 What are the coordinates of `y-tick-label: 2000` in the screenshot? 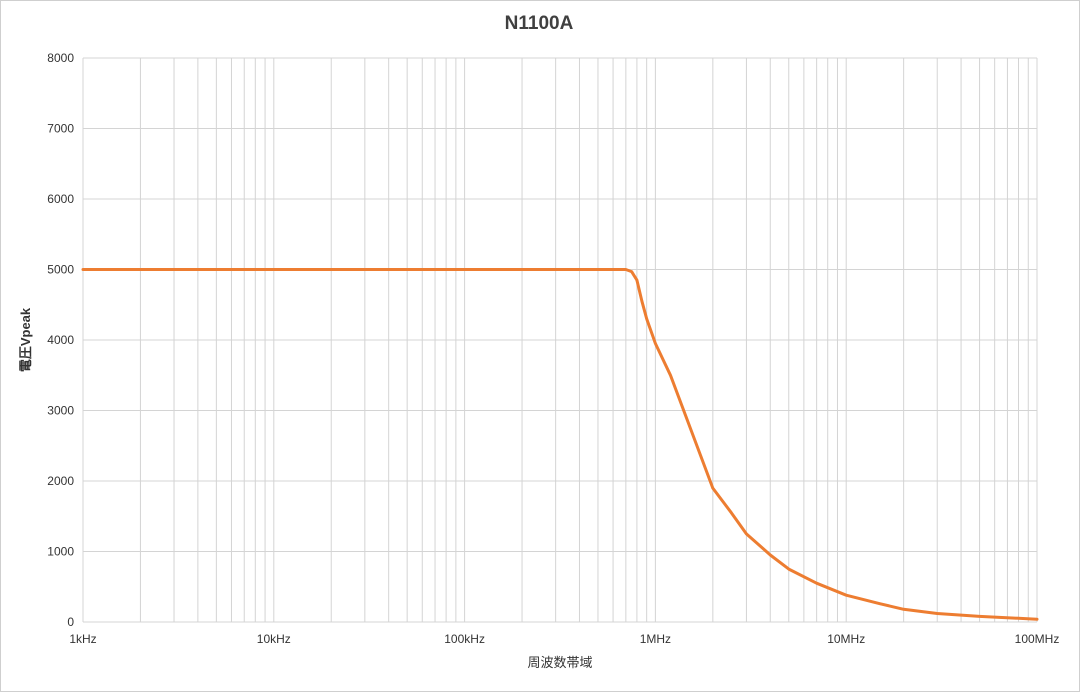 It's located at (60, 481).